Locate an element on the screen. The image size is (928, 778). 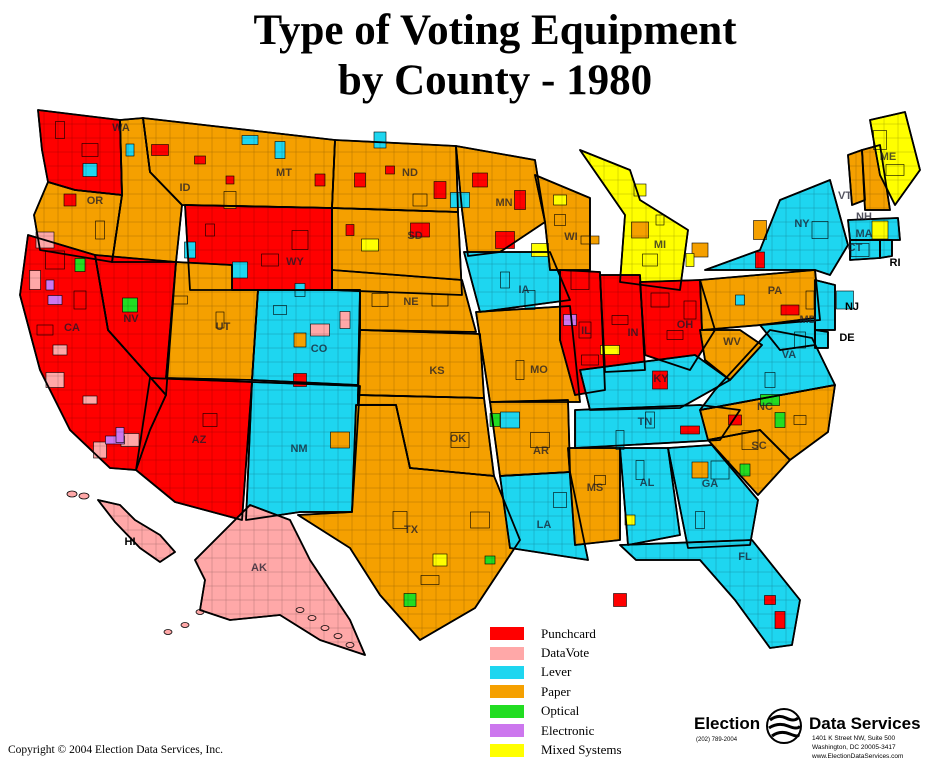
state-border-la is located at coordinates (544, 516).